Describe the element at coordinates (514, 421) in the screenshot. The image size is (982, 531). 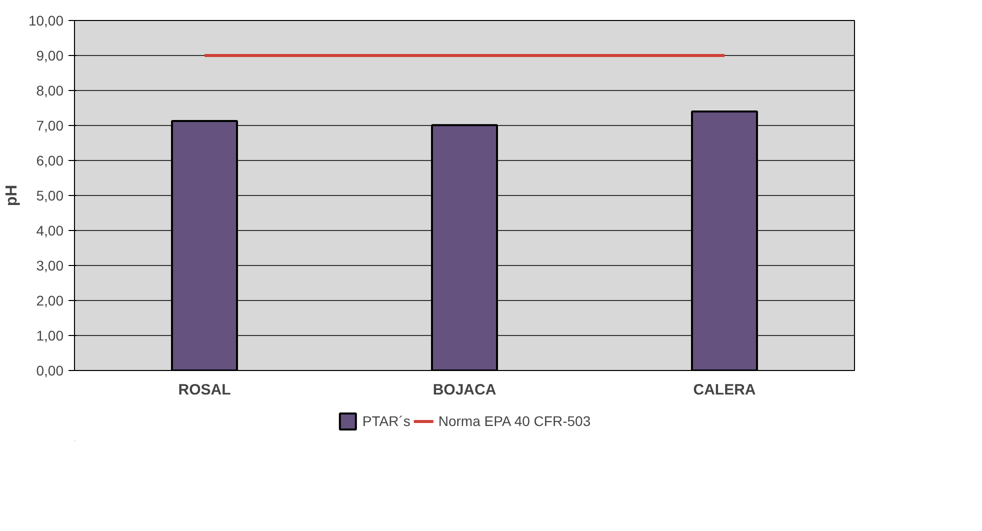
I see `legend-label: Norma EPA 40 CFR-503` at that location.